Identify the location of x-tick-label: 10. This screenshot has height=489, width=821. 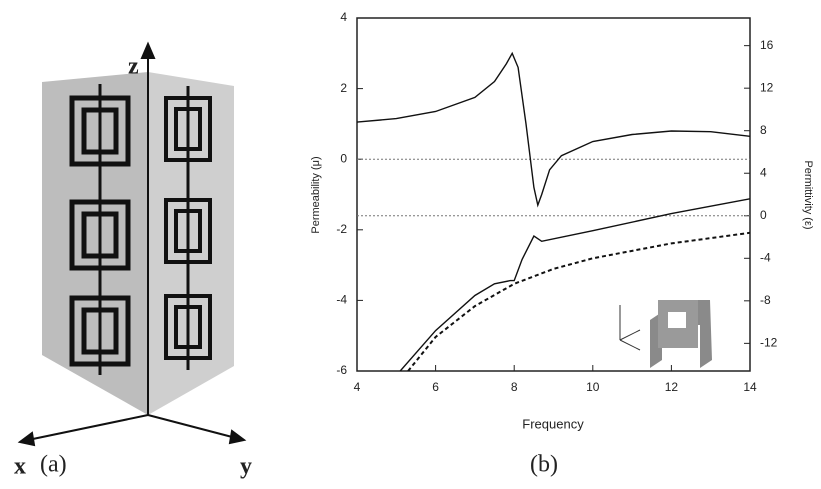
(593, 387).